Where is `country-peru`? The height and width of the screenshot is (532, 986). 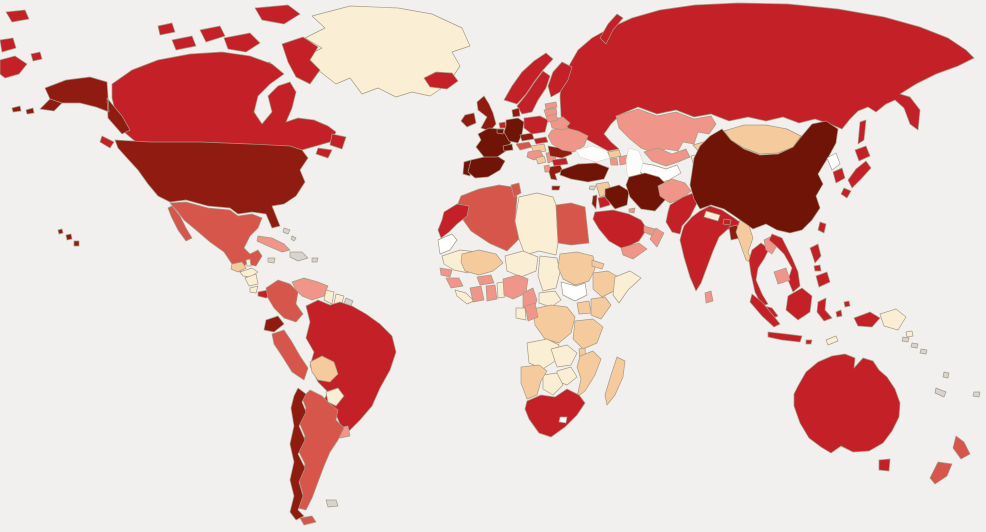
country-peru is located at coordinates (290, 355).